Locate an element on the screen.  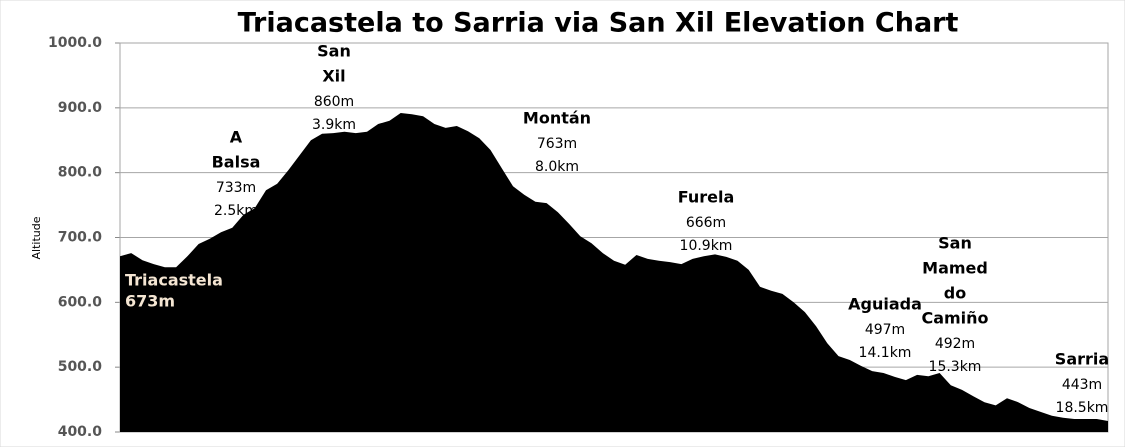
annotation-distance: 15.3km is located at coordinates (955, 367).